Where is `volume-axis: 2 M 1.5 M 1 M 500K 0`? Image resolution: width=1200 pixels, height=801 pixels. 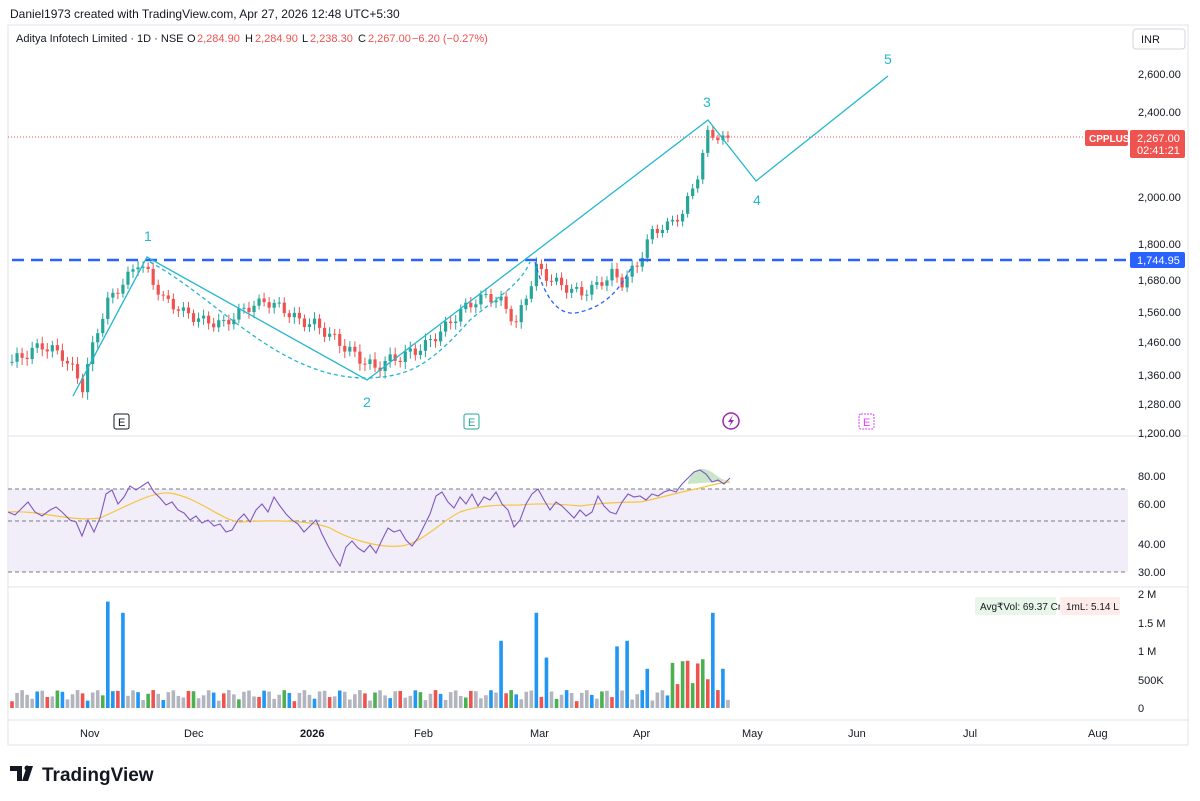
volume-axis: 2 M 1.5 M 1 M 500K 0 is located at coordinates (1152, 652).